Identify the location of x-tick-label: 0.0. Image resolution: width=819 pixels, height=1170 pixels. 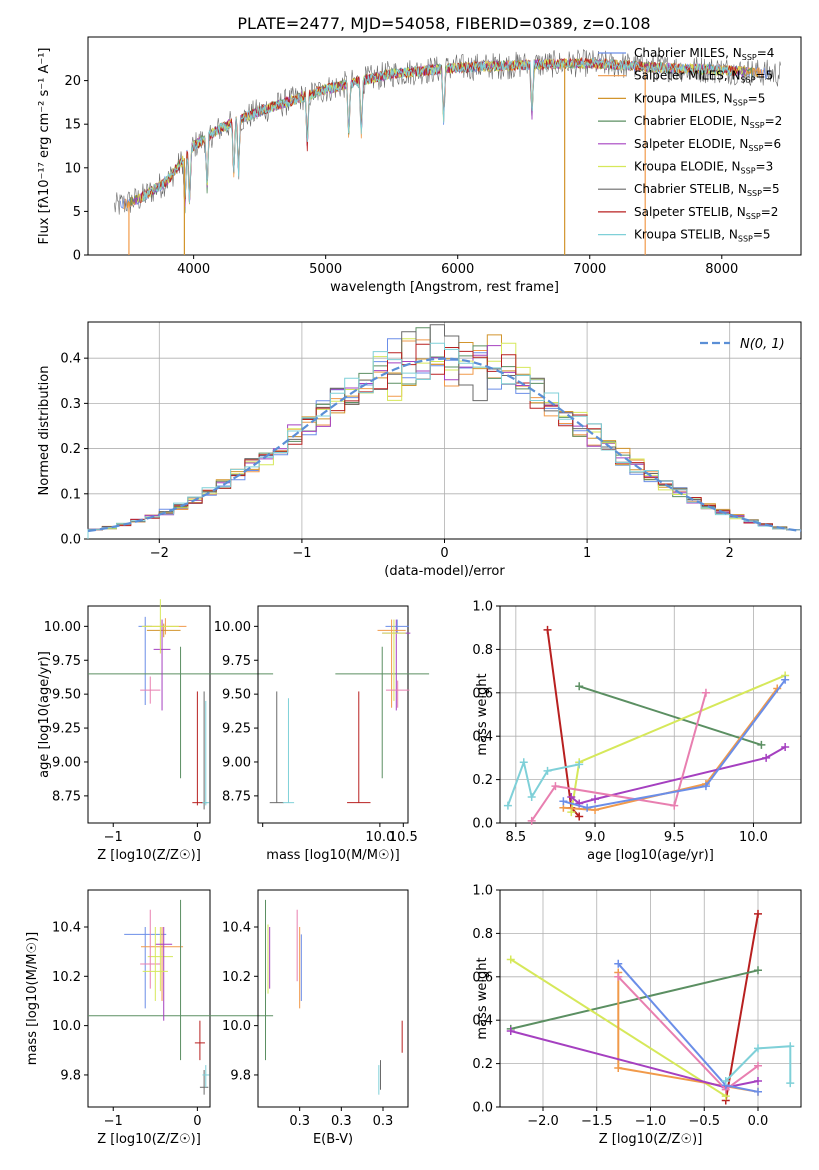
(758, 1121).